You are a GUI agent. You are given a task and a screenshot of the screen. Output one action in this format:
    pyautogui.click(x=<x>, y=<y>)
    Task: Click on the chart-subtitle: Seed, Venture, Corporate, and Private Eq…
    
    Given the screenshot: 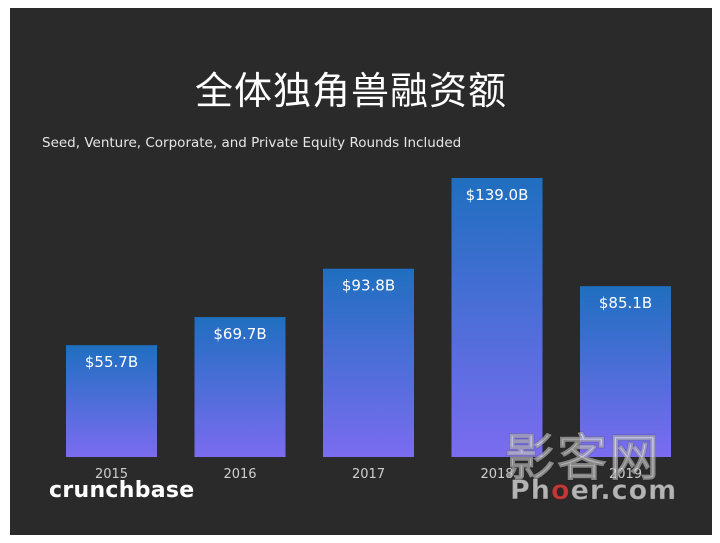 What is the action you would take?
    pyautogui.click(x=252, y=143)
    